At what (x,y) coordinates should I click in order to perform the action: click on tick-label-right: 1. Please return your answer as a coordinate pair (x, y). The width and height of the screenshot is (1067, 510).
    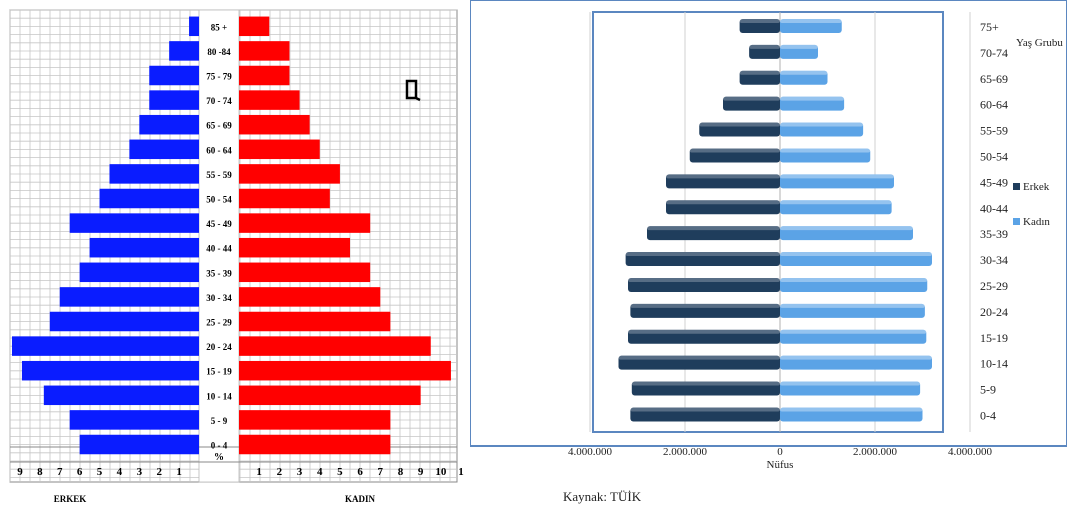
    Looking at the image, I should click on (259, 472).